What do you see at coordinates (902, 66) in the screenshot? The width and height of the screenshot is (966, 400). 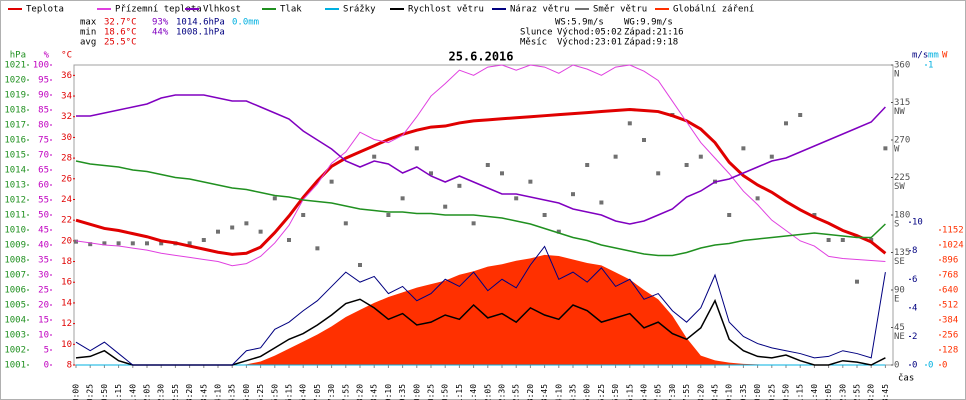 I see `y-tick-label: 360` at bounding box center [902, 66].